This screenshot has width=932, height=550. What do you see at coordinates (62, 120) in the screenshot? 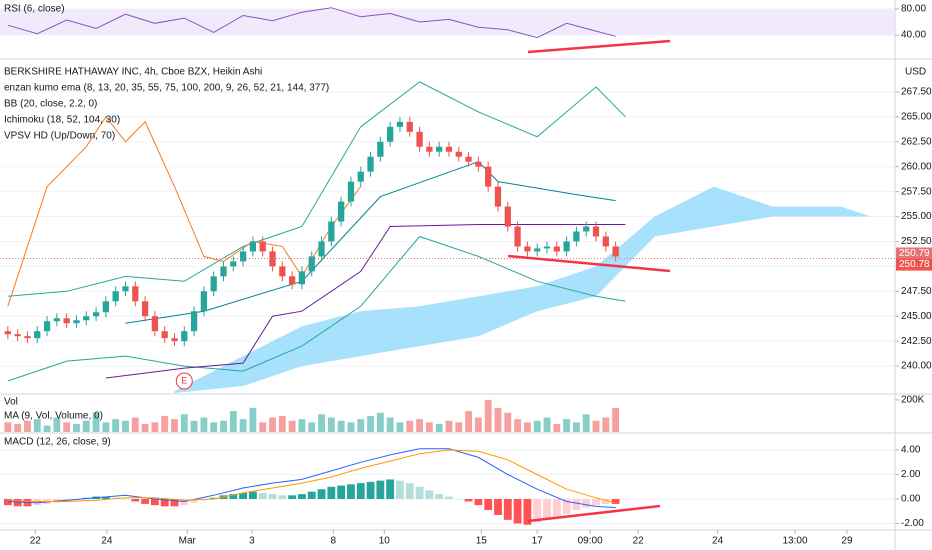
I see `indicator-label: Ichimoku (18, 52, 104, 30)` at bounding box center [62, 120].